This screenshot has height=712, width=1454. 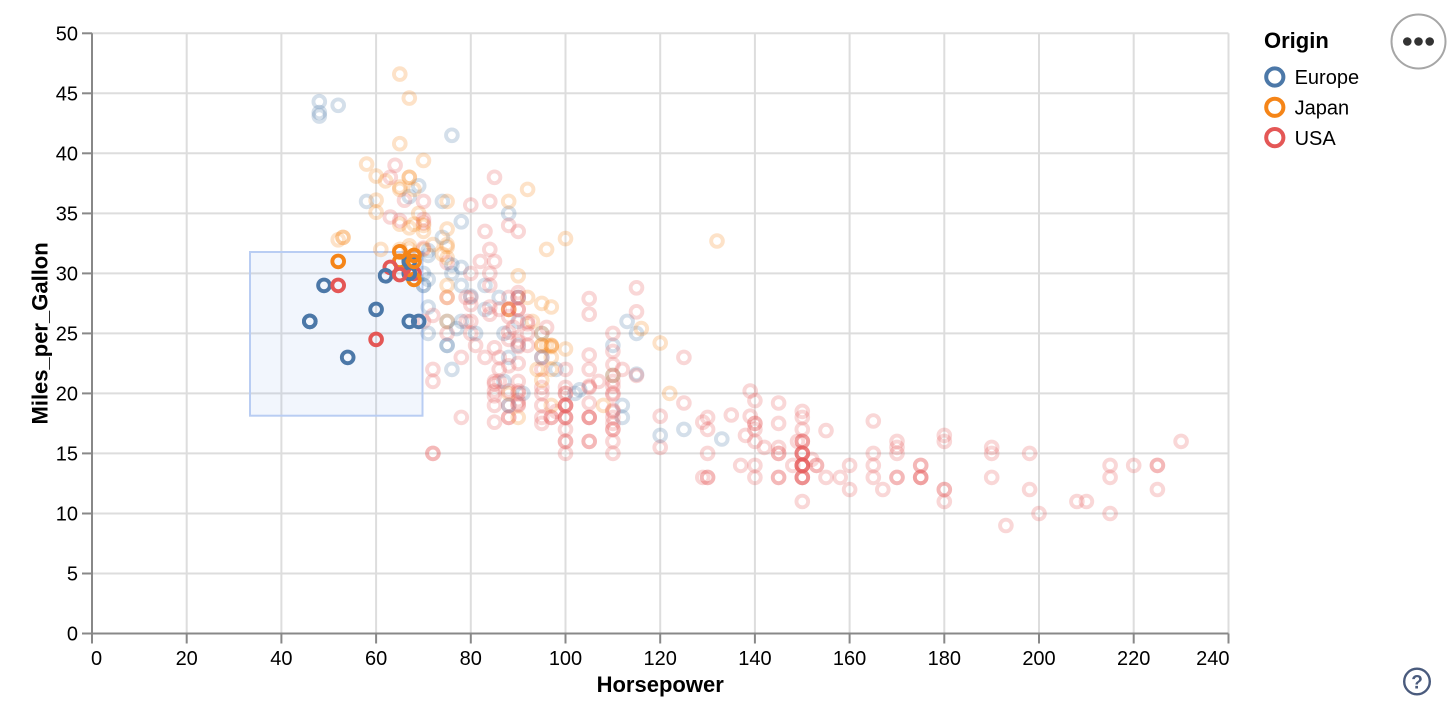 What do you see at coordinates (72, 575) in the screenshot?
I see `svg-text: 5` at bounding box center [72, 575].